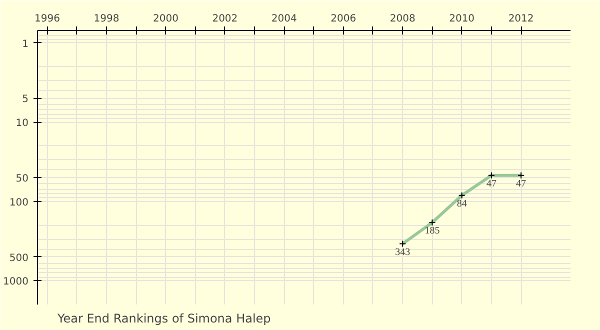  What do you see at coordinates (19, 202) in the screenshot?
I see `y-tick-label: 100` at bounding box center [19, 202].